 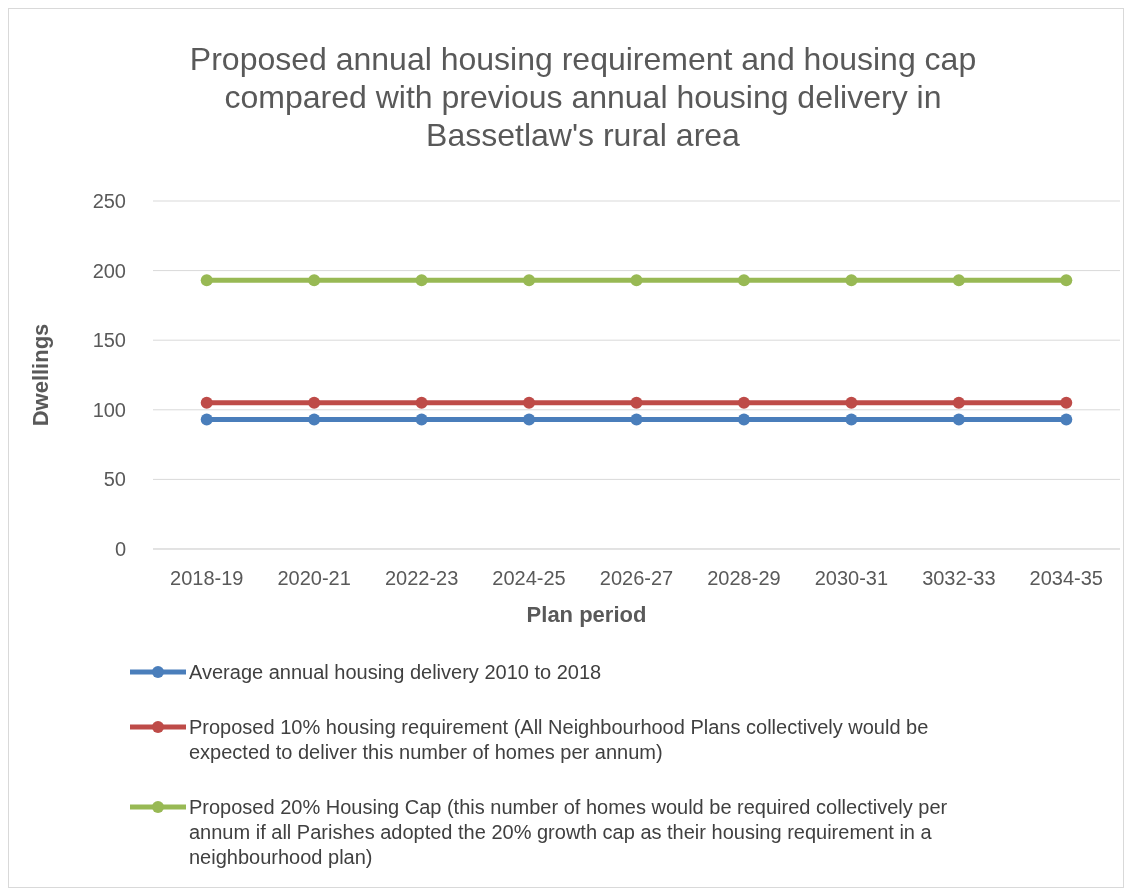 I want to click on y-tick-label: 150, so click(x=109, y=340).